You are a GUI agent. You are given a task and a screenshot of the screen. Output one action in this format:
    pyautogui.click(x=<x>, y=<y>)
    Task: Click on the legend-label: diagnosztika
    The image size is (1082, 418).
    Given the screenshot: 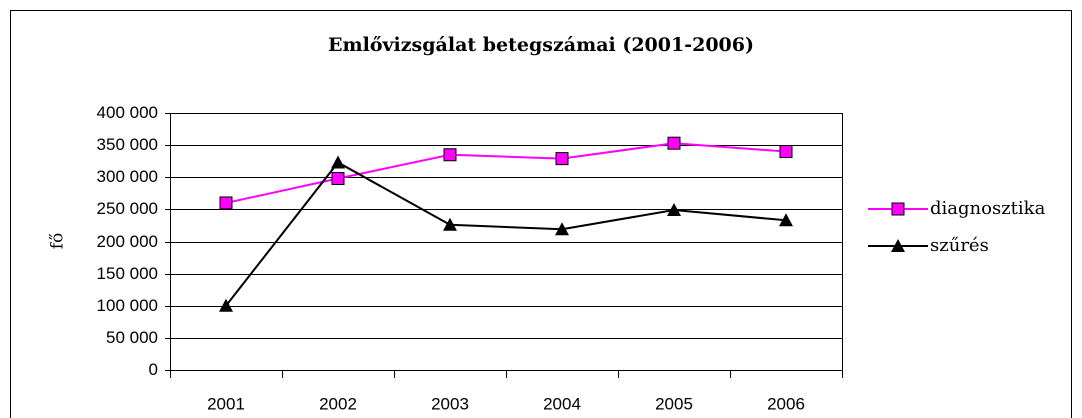 What is the action you would take?
    pyautogui.click(x=988, y=208)
    